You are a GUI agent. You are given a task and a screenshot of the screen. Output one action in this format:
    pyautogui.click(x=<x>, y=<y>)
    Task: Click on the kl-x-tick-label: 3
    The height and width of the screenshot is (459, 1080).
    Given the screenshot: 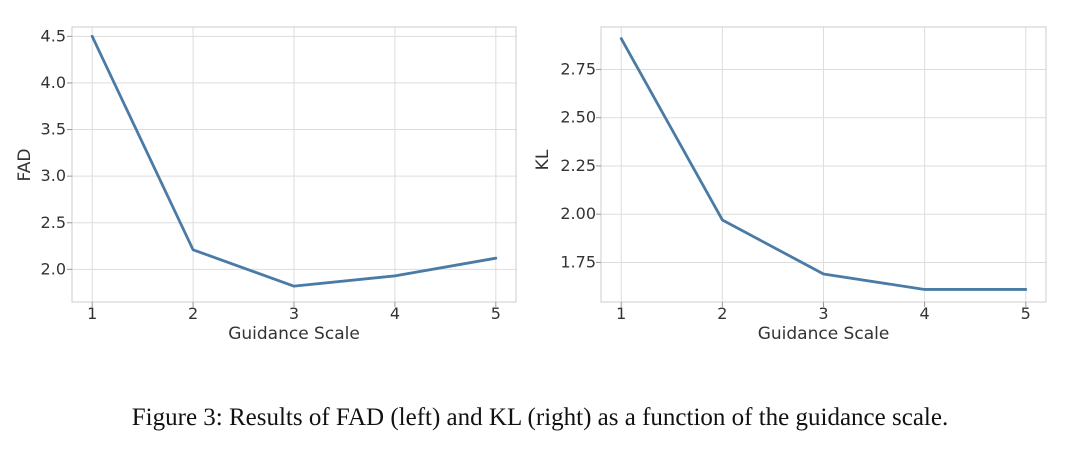 What is the action you would take?
    pyautogui.click(x=823, y=313)
    